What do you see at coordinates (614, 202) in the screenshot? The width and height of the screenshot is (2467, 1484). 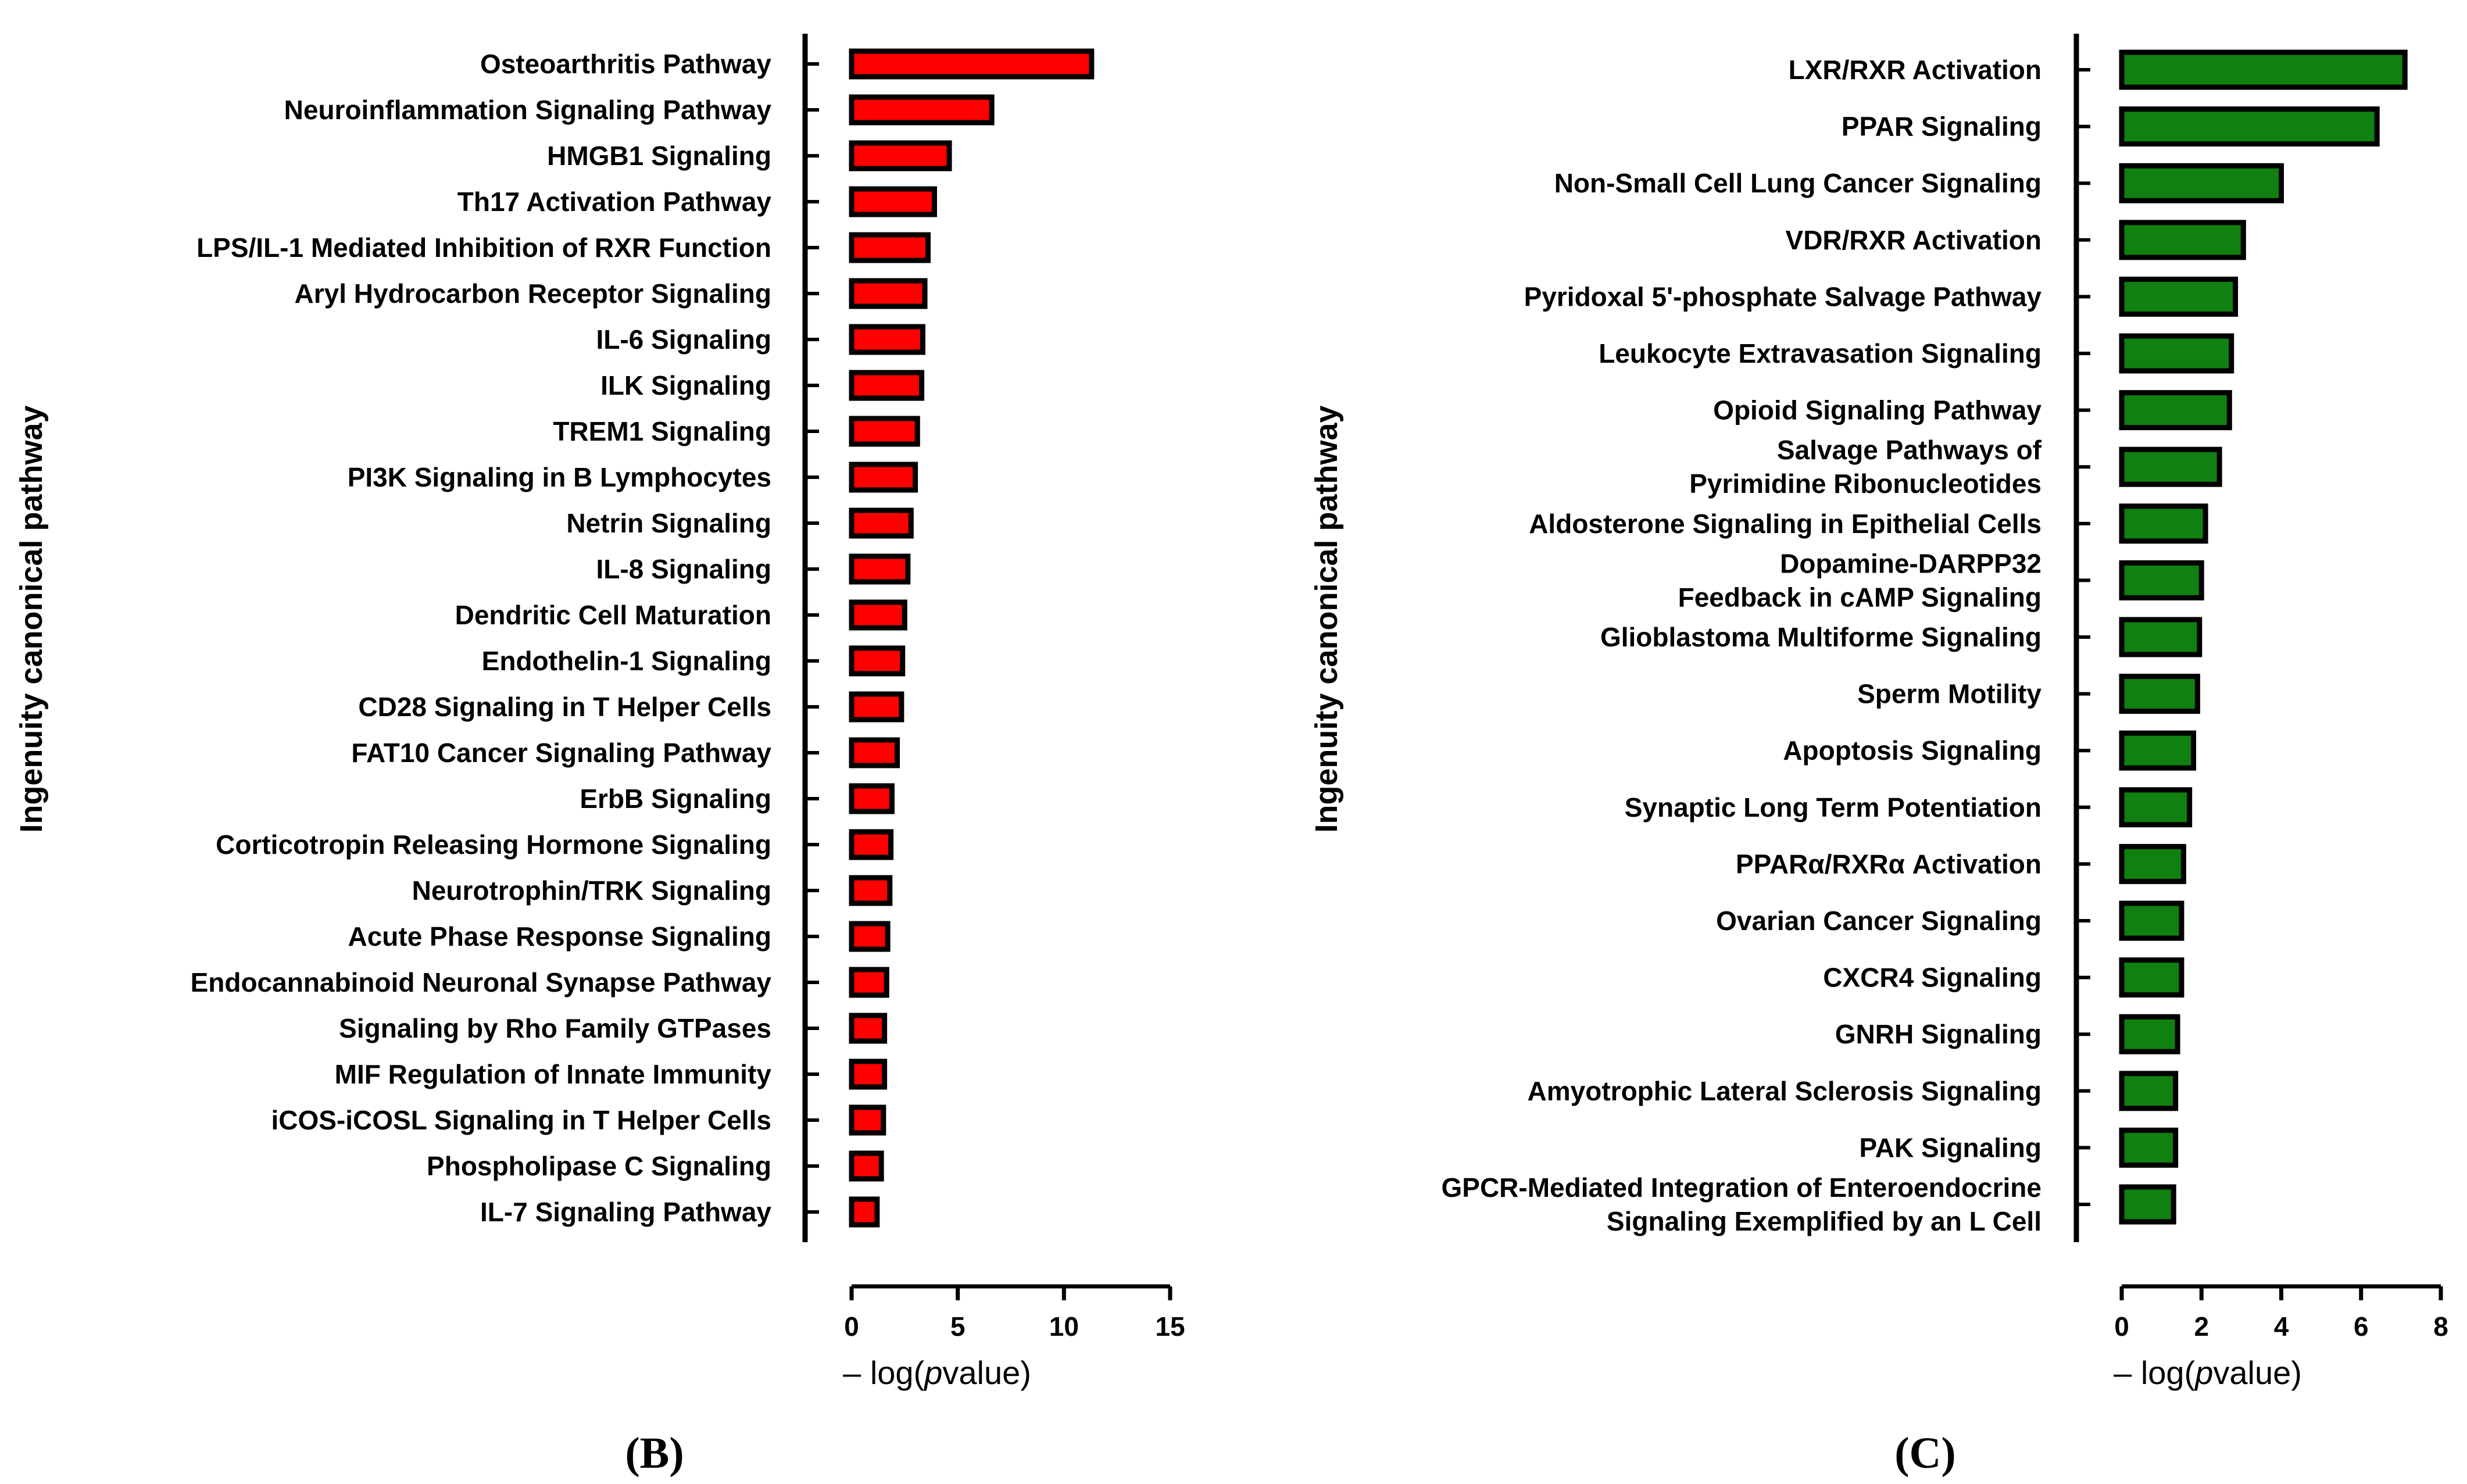 I see `category-label: Th17 Activation Pathway` at bounding box center [614, 202].